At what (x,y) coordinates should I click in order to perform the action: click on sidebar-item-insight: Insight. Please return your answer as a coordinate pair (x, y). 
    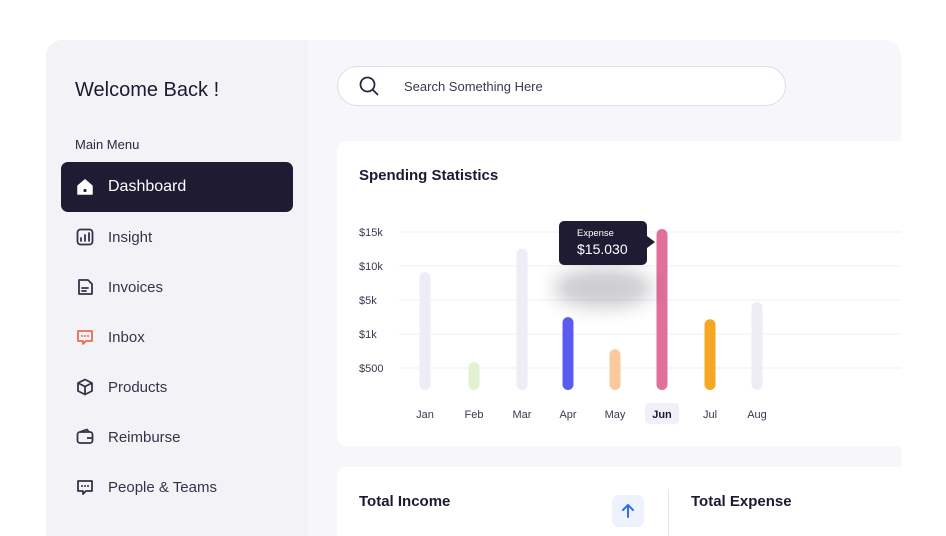
    Looking at the image, I should click on (177, 237).